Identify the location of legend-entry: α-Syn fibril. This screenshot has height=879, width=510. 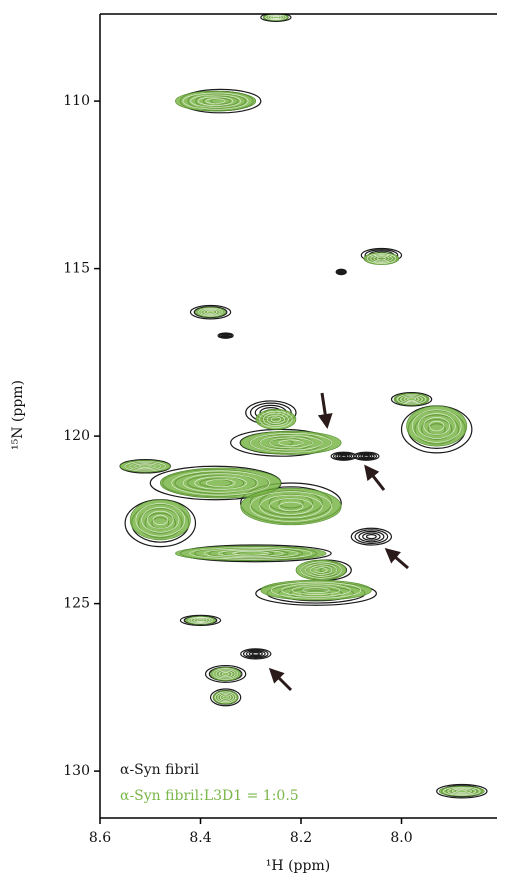
(160, 770).